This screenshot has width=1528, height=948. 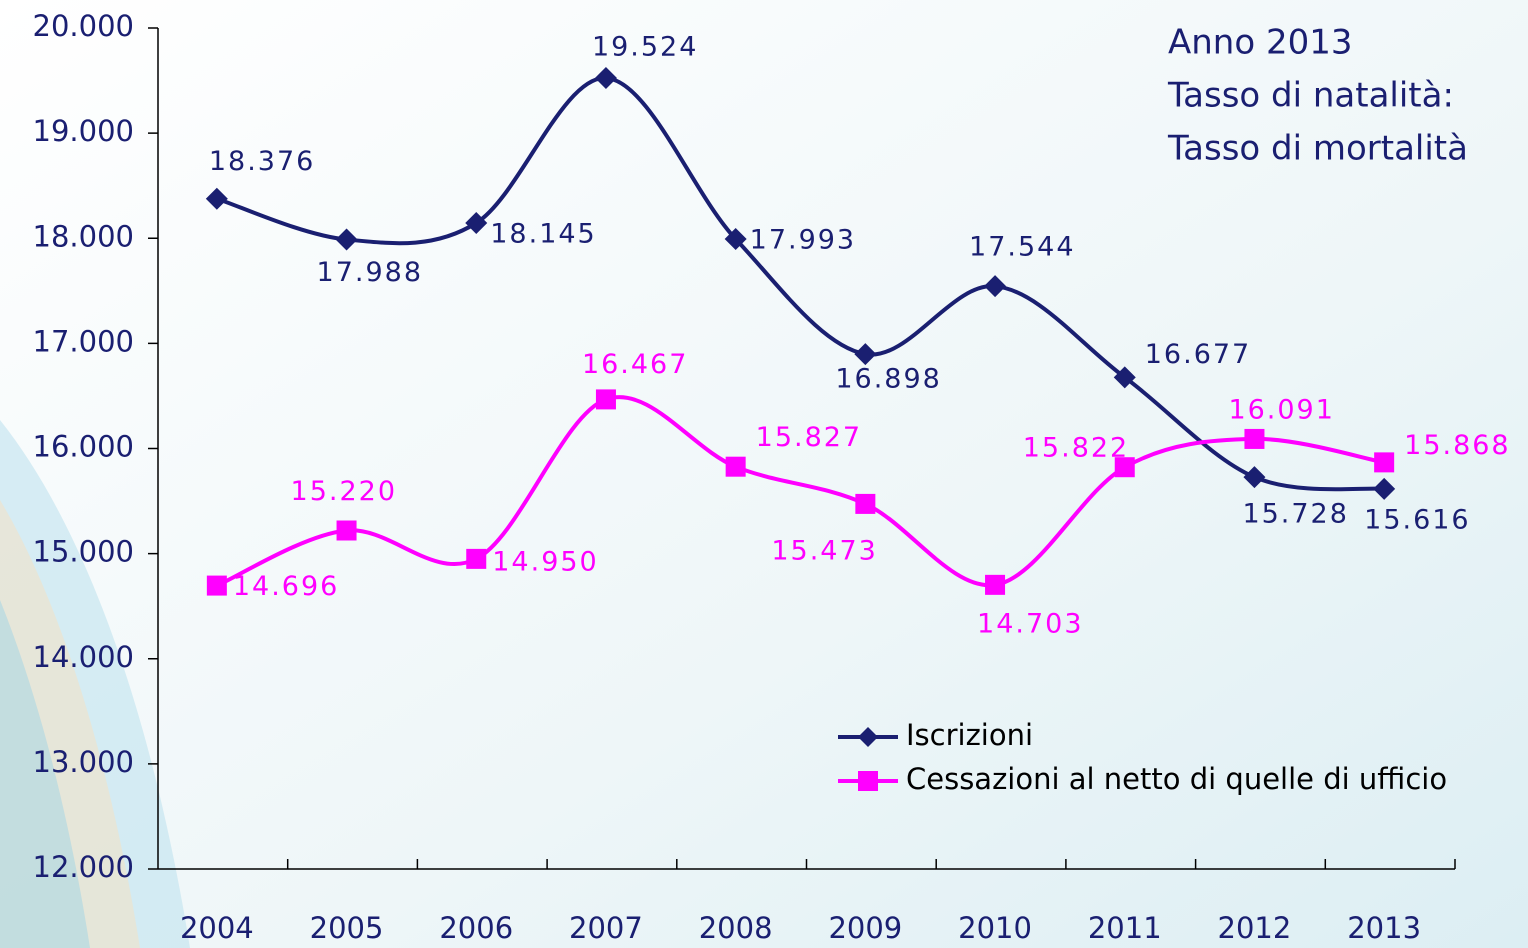 I want to click on y-tick-label: 12.000, so click(x=83, y=867).